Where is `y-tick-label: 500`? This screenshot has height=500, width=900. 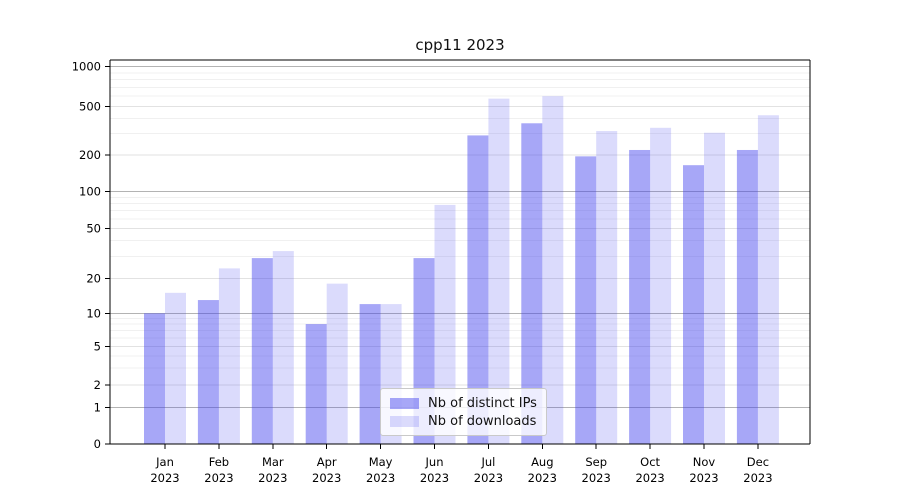
y-tick-label: 500 is located at coordinates (90, 107).